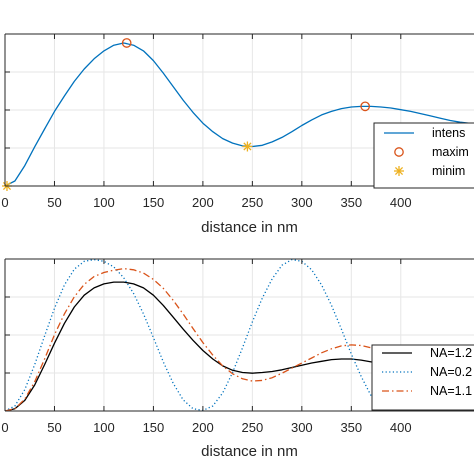 The height and width of the screenshot is (474, 474). What do you see at coordinates (451, 353) in the screenshot?
I see `legend-label: NA=1.2` at bounding box center [451, 353].